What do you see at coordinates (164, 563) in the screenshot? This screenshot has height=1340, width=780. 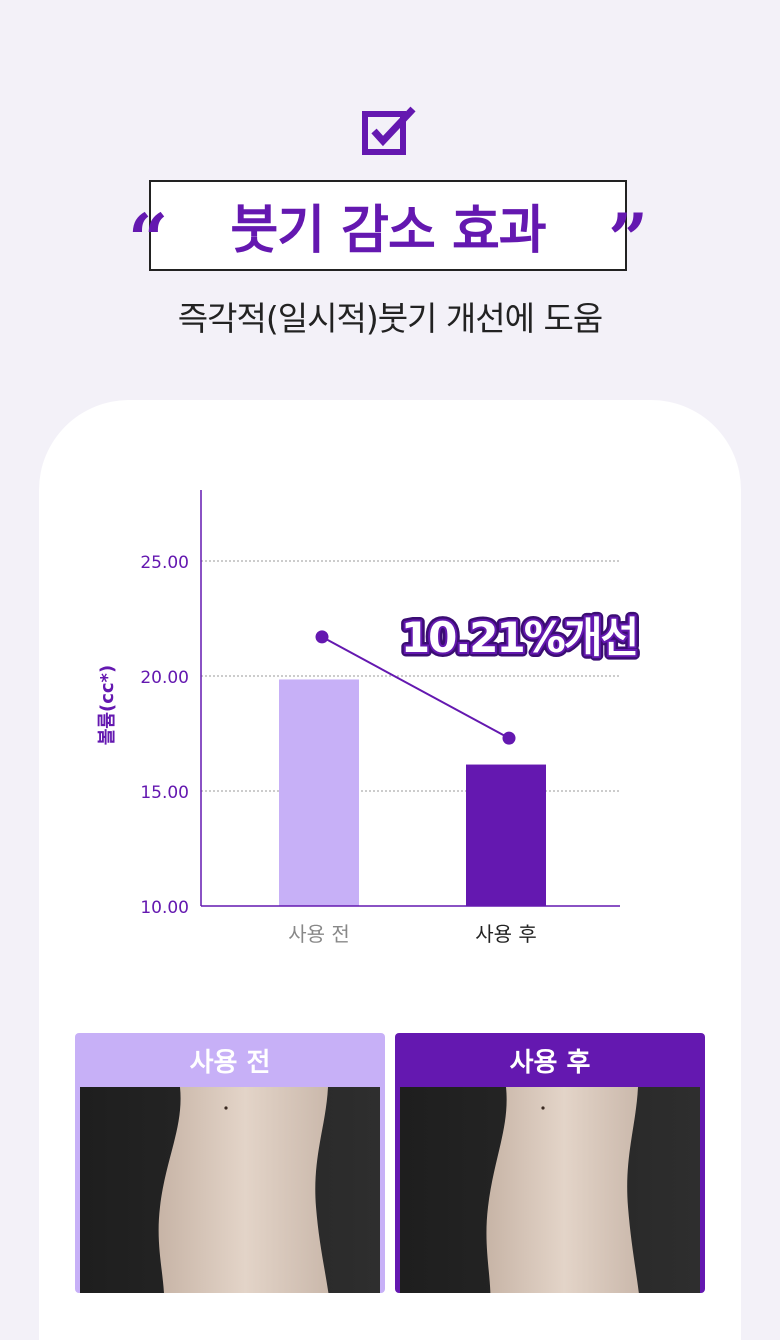 I see `y-tick-label: 25.00` at bounding box center [164, 563].